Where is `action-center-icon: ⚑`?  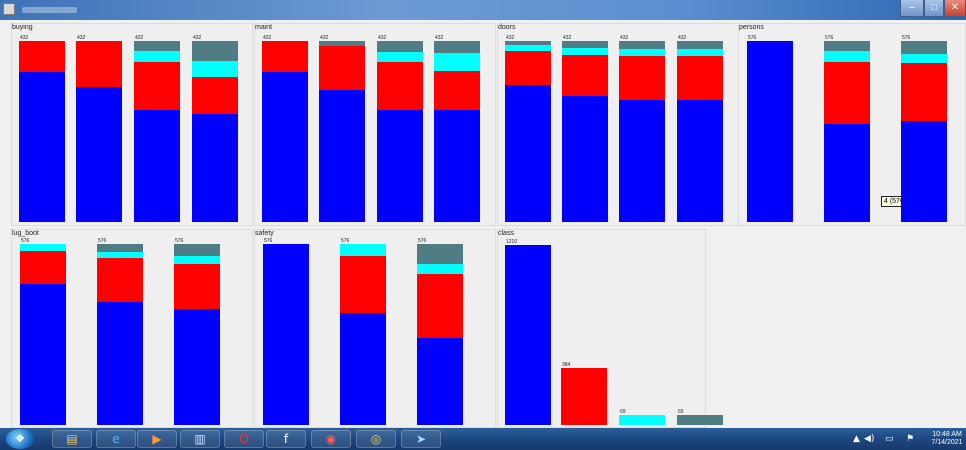
action-center-icon: ⚑ is located at coordinates (910, 439).